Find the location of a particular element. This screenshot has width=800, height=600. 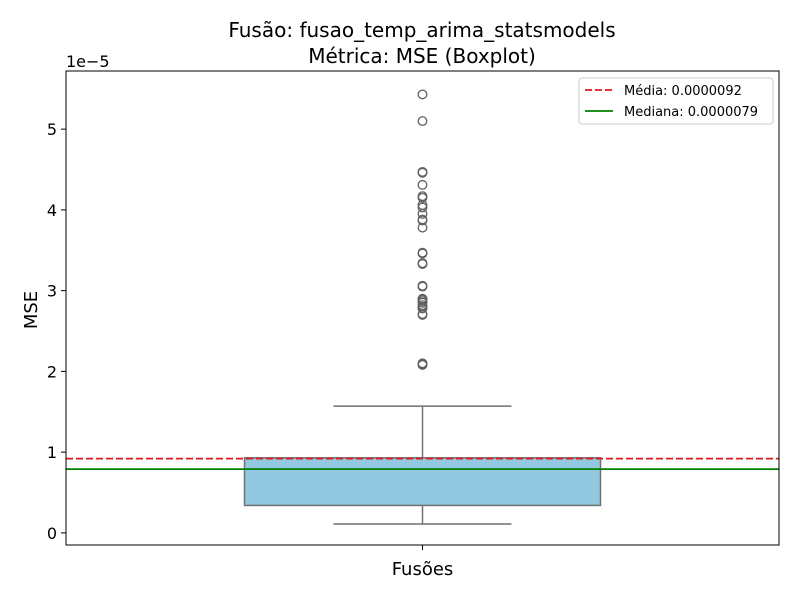

y-tick-label: 1 is located at coordinates (52, 452).